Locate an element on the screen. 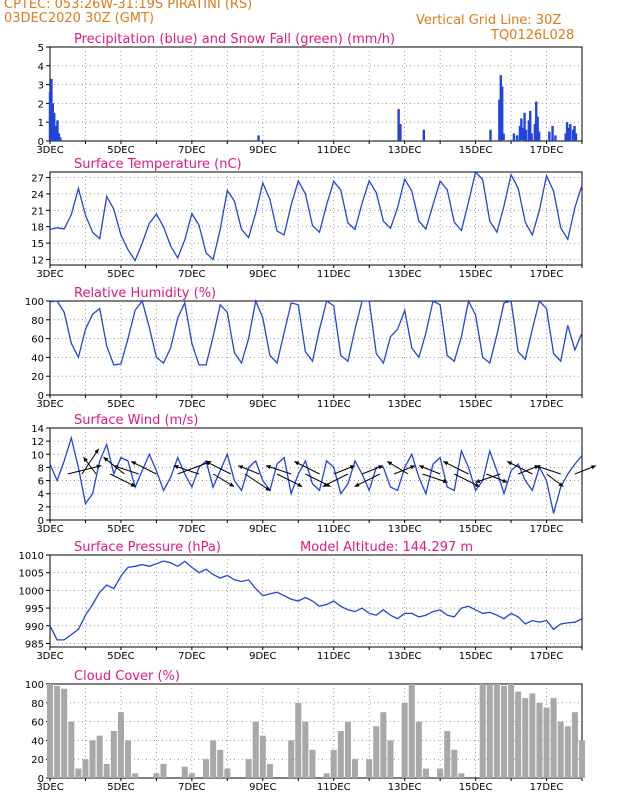 Image resolution: width=618 pixels, height=800 pixels. x-tick-label: 17DEC is located at coordinates (547, 529).